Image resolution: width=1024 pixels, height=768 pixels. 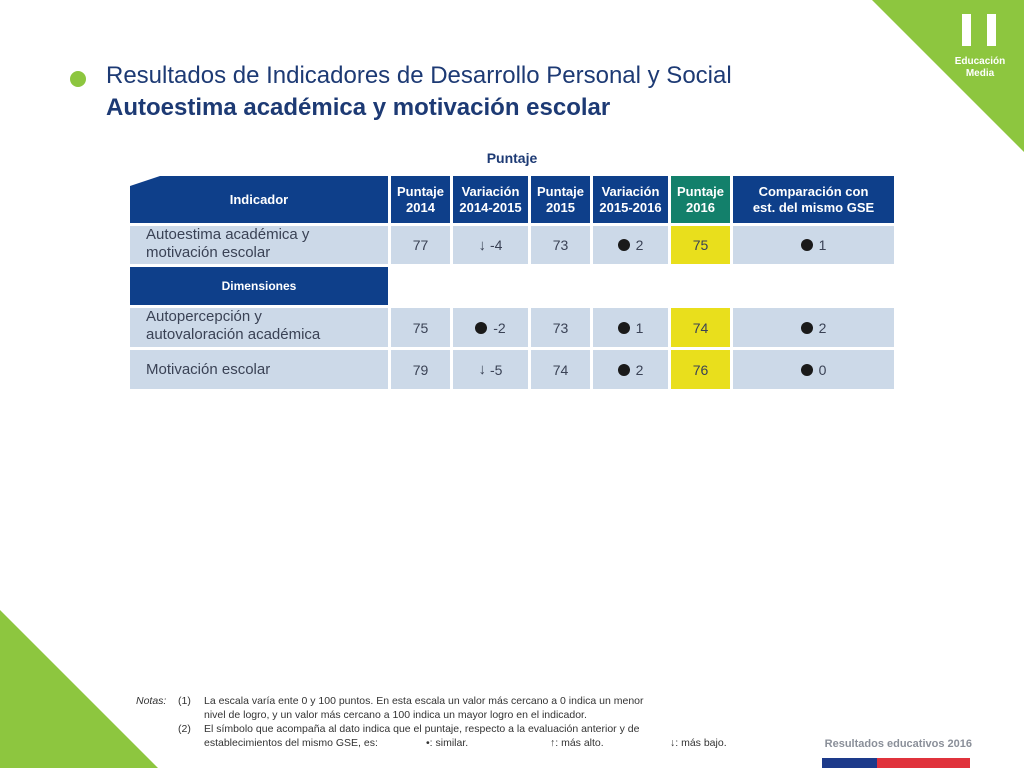 I want to click on row-label-line2: autovaloración académica, so click(x=233, y=334).